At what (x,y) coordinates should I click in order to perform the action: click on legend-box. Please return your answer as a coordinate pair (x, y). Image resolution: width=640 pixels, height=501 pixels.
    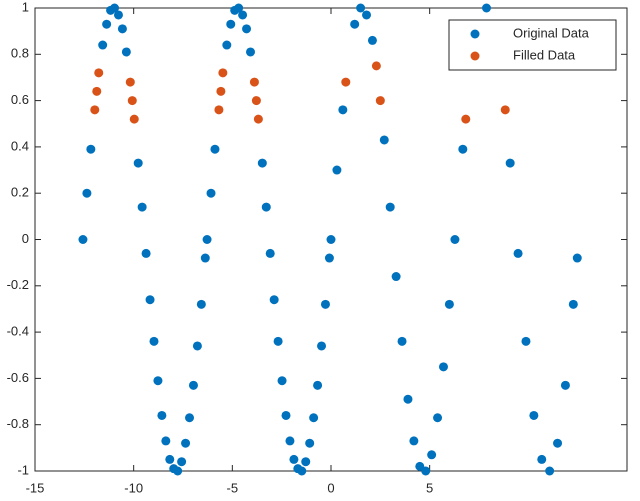
    Looking at the image, I should click on (532, 45).